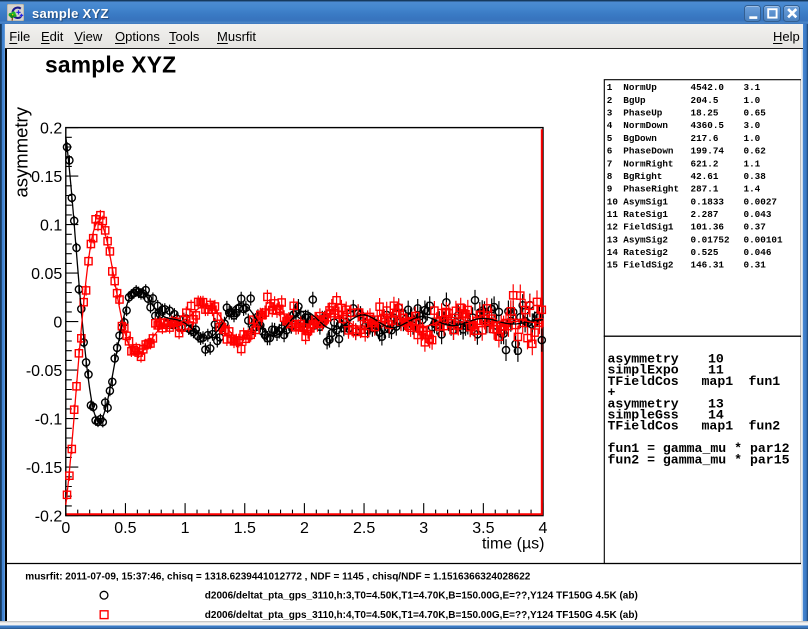  I want to click on svg-text: 0.31, so click(755, 265).